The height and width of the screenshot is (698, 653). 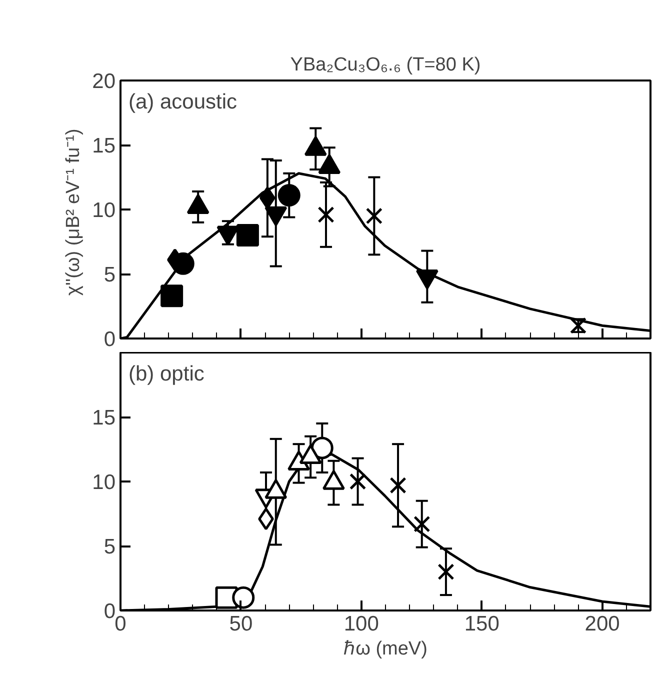 I want to click on chart-title: YBa₂Cu₃O₆.₆ (T=80 K), so click(x=385, y=65).